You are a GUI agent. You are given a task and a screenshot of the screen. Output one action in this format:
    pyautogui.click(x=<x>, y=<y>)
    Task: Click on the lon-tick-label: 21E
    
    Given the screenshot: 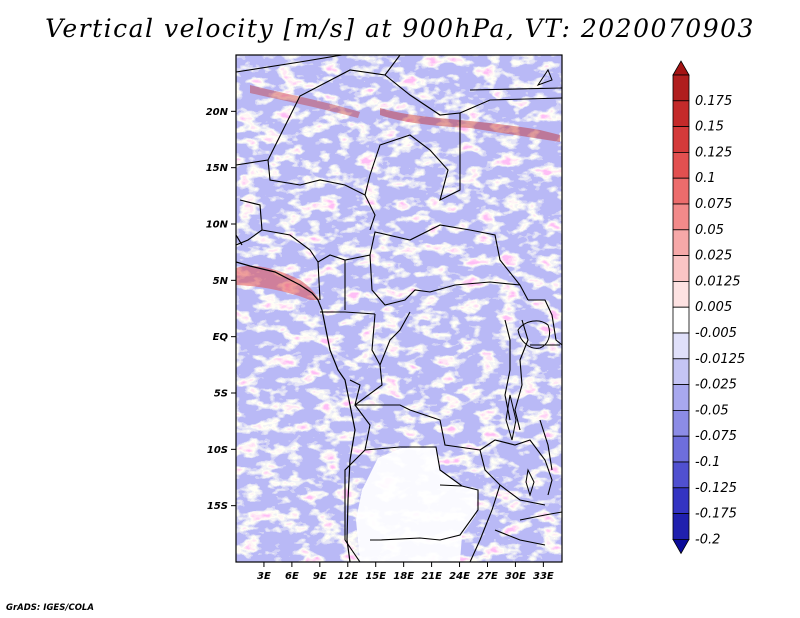 What is the action you would take?
    pyautogui.click(x=431, y=576)
    